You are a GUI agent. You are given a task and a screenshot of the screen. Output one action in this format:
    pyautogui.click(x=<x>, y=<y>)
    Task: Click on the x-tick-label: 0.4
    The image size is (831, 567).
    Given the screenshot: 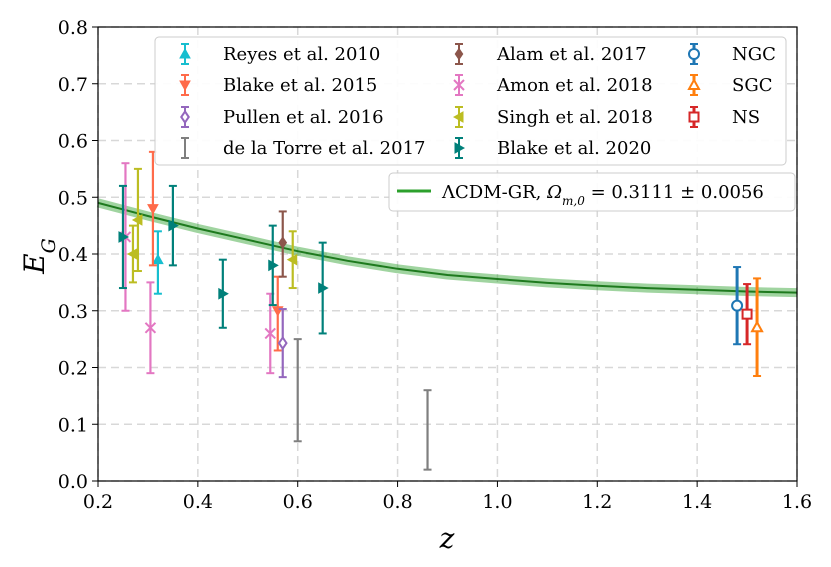 What is the action you would take?
    pyautogui.click(x=198, y=502)
    